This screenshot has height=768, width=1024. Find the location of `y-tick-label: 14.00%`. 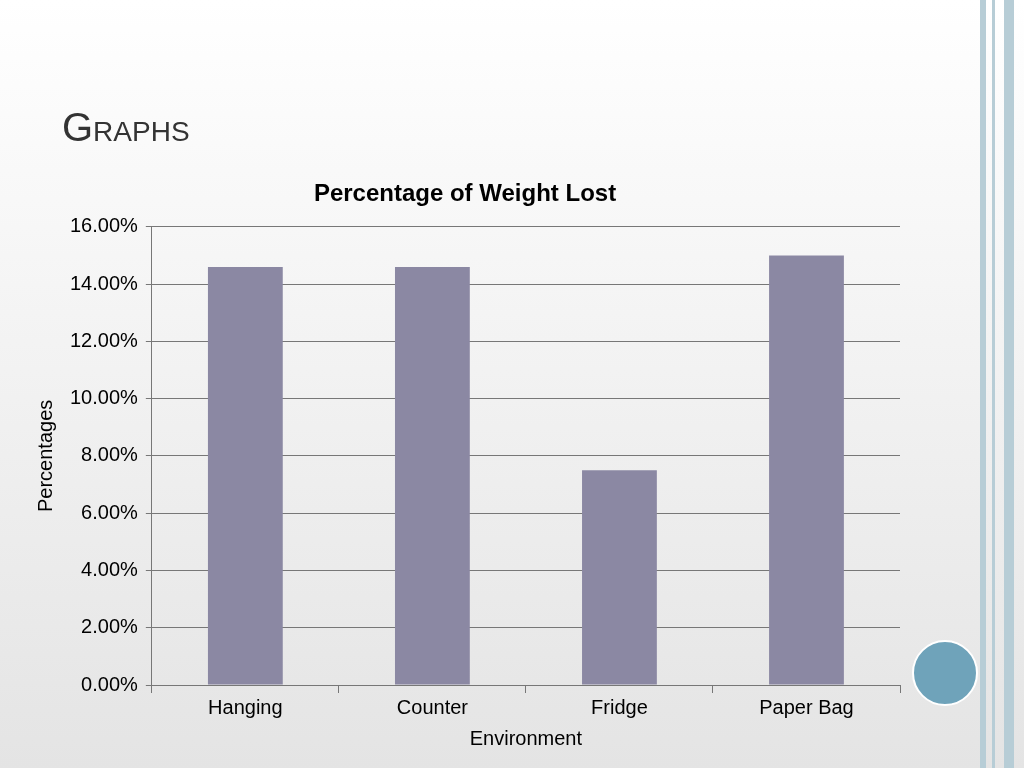

y-tick-label: 14.00% is located at coordinates (104, 282).